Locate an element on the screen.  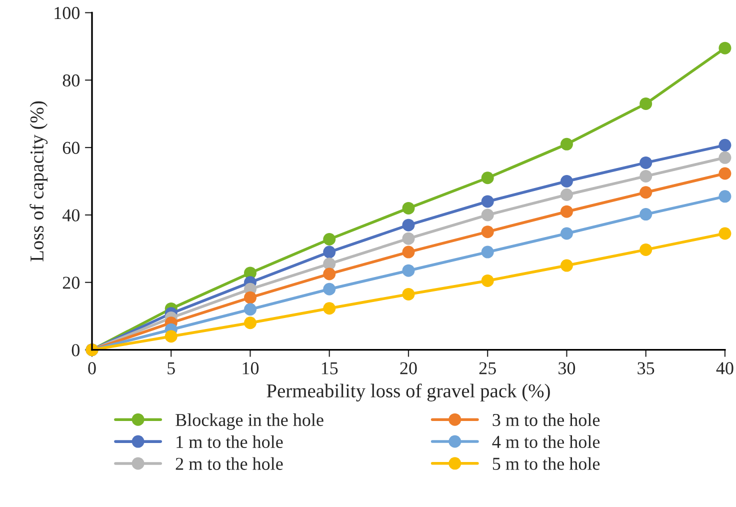
legend-label: 4 m to the hole is located at coordinates (546, 441).